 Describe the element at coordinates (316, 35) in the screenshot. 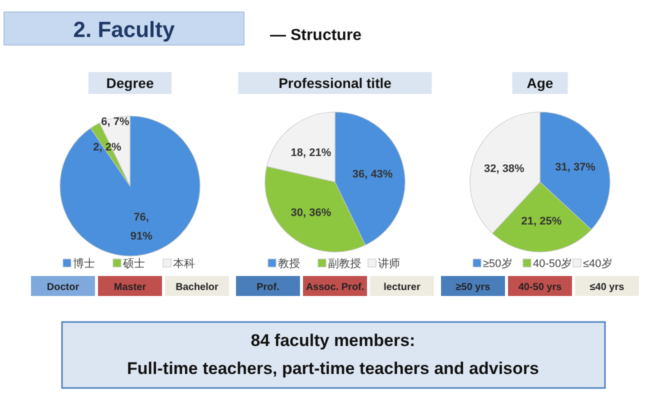

I see `text: — Structure` at that location.